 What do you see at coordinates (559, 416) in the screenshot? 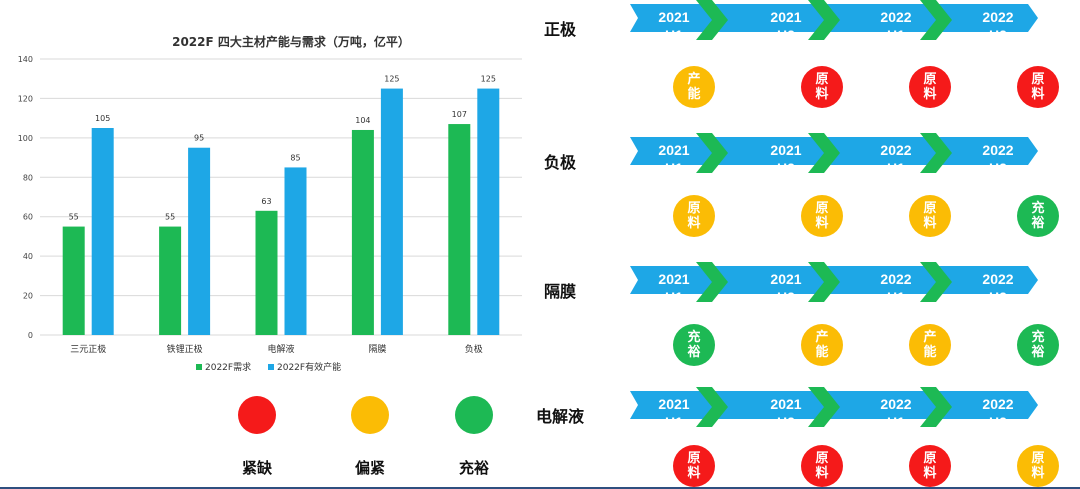
I see `material-label: 电解液` at bounding box center [559, 416].